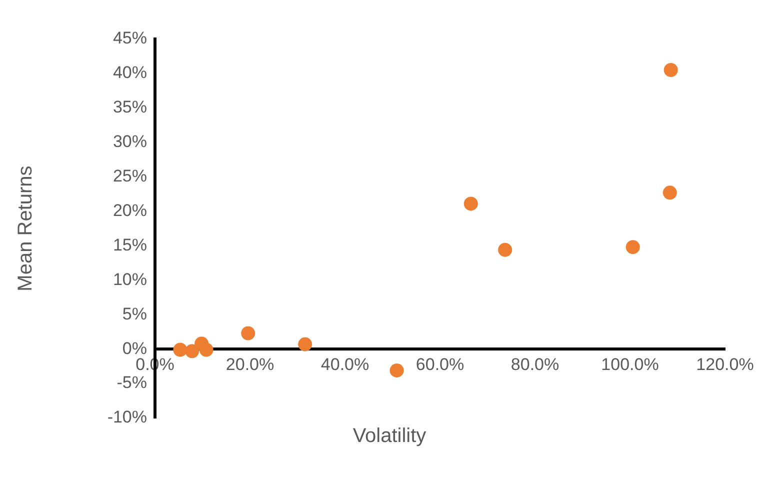  I want to click on x-tick-label: 120.0%, so click(725, 364).